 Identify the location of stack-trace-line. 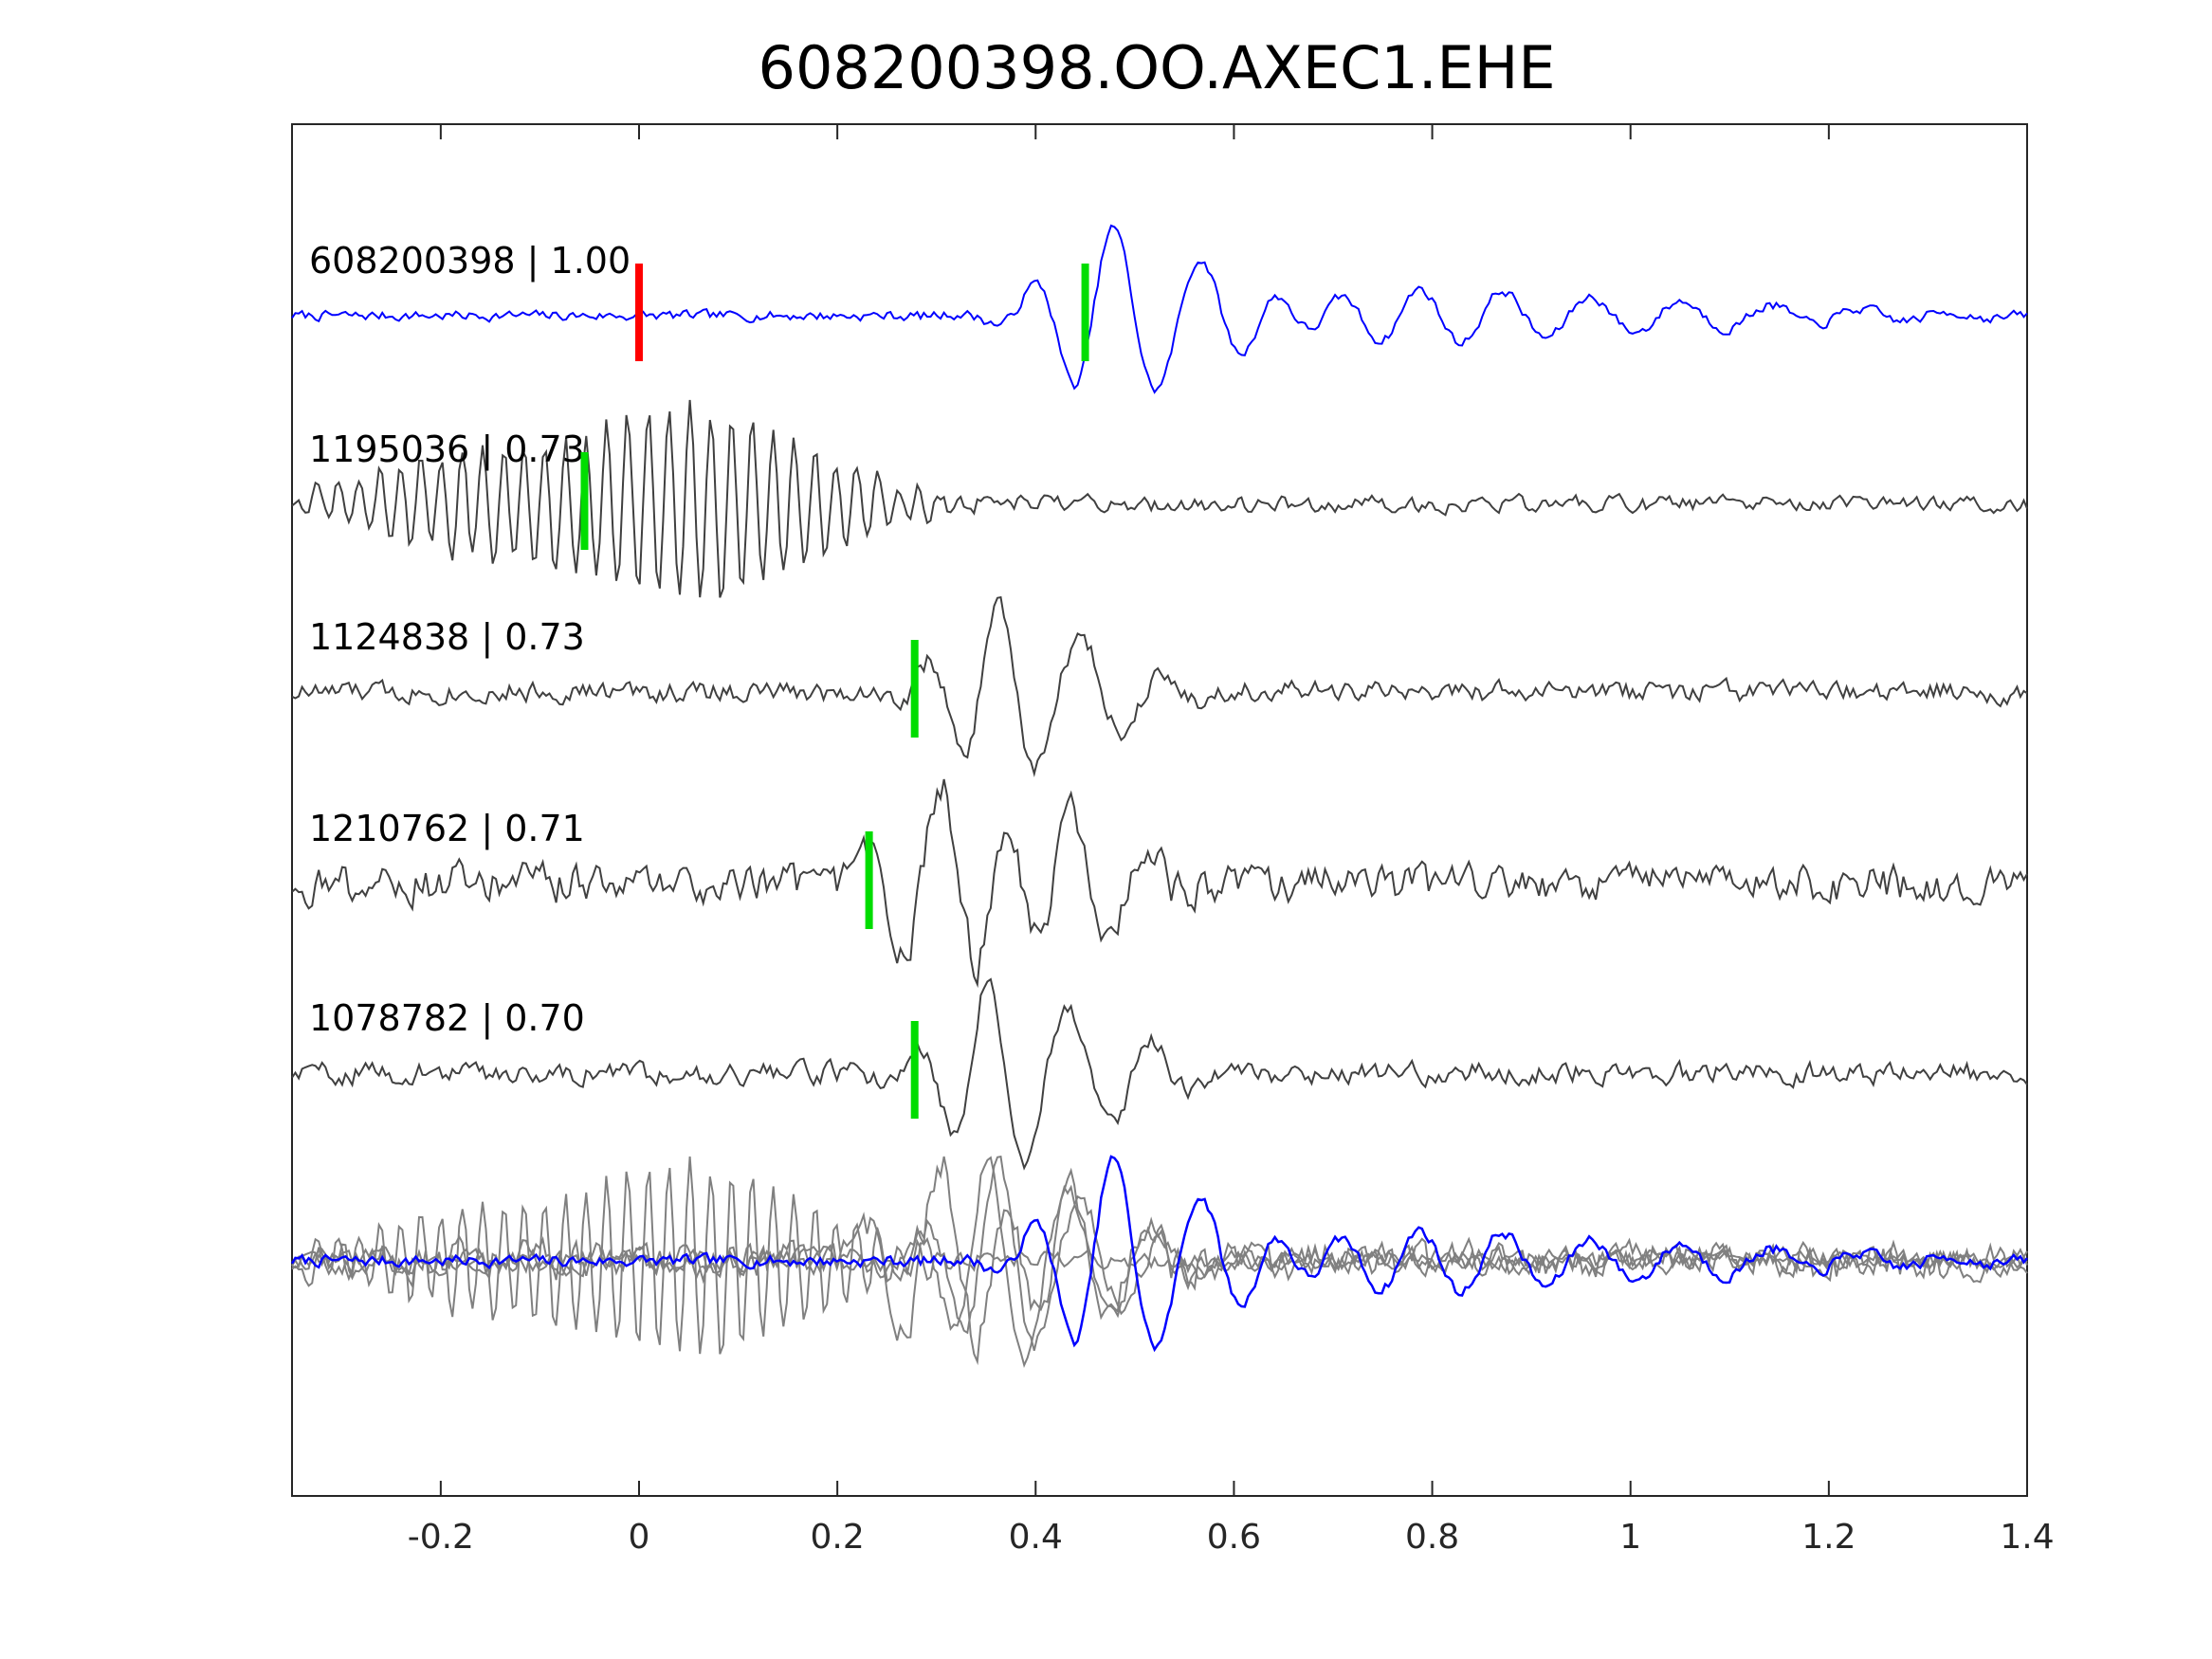
(1159, 1262).